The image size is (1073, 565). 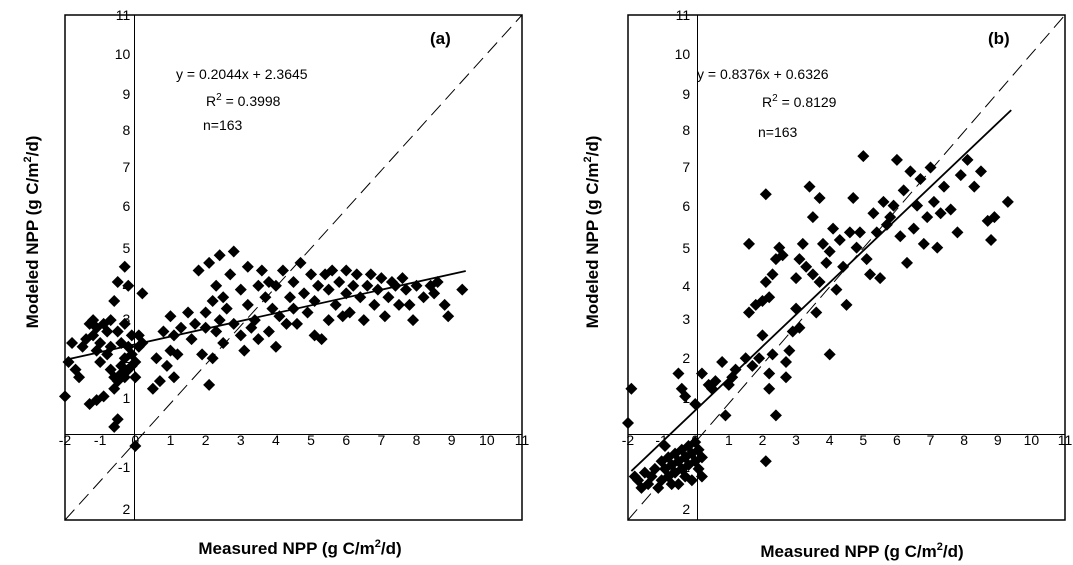 What do you see at coordinates (378, 544) in the screenshot?
I see `panel-a-xlabel-sup: 2` at bounding box center [378, 544].